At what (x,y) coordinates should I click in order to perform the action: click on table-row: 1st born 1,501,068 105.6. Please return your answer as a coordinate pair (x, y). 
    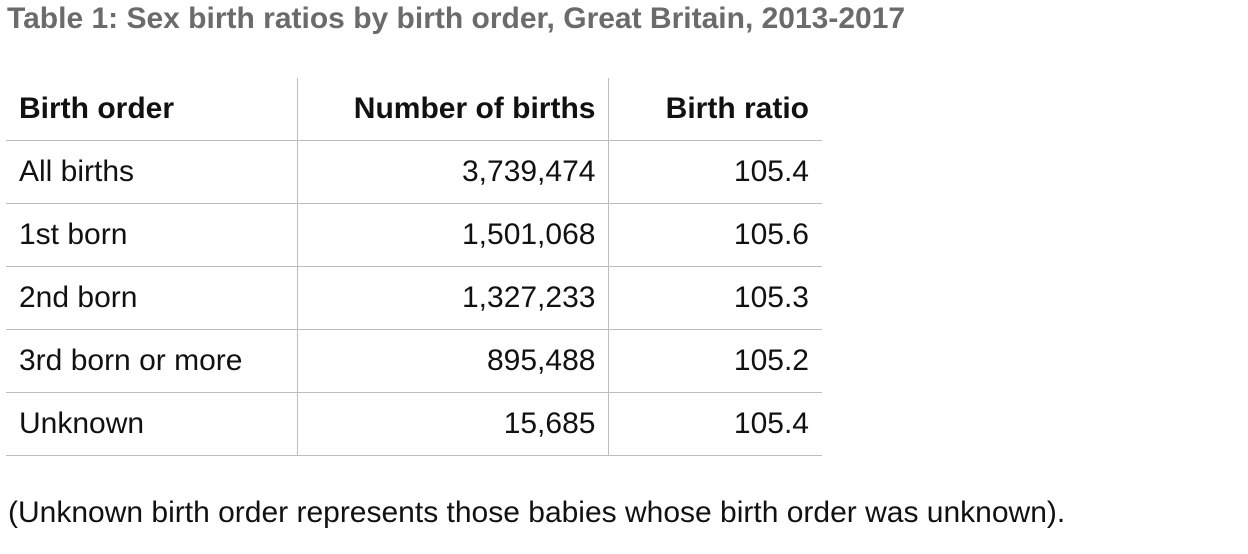
    Looking at the image, I should click on (414, 235).